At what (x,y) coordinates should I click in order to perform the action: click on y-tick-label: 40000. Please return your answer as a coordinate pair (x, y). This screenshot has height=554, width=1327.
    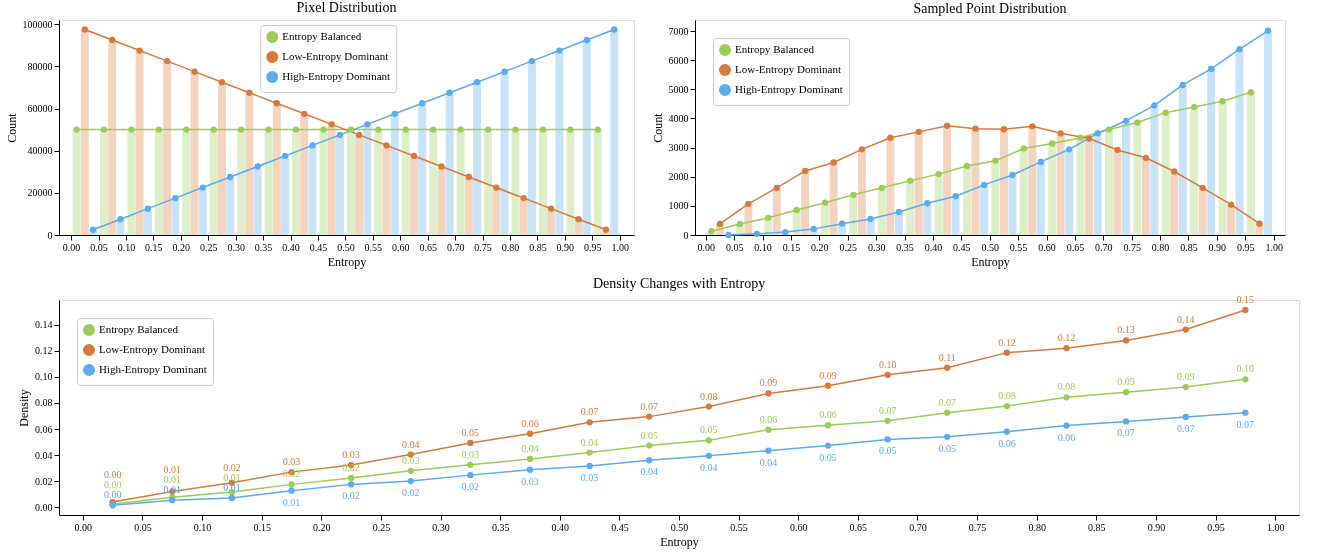
    Looking at the image, I should click on (40, 151).